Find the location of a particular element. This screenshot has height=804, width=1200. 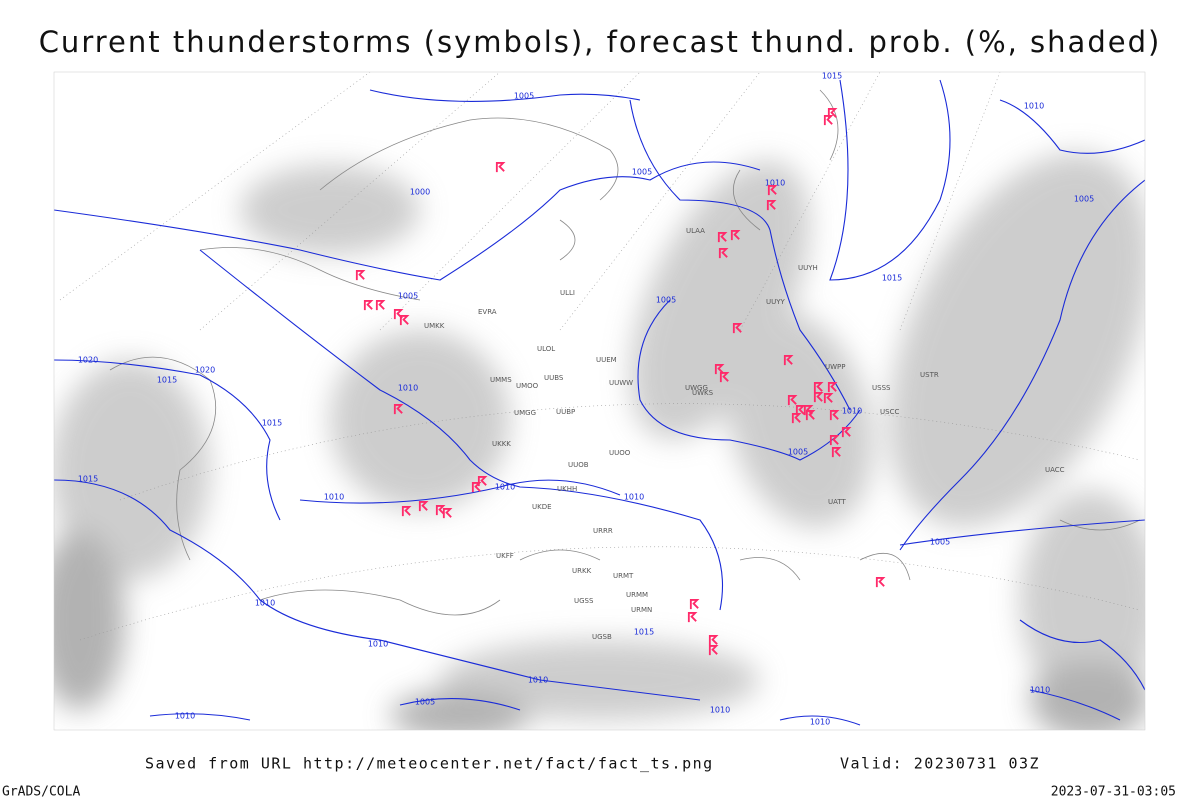

station-label: UUOO is located at coordinates (620, 453).